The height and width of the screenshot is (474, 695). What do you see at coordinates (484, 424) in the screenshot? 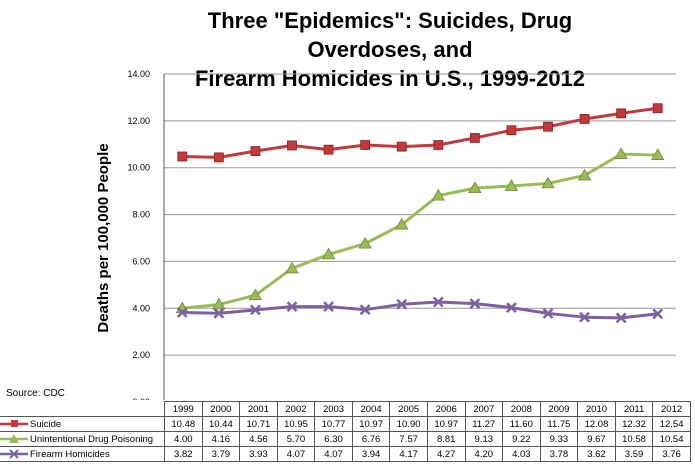
I see `data-label: 11.27` at bounding box center [484, 424].